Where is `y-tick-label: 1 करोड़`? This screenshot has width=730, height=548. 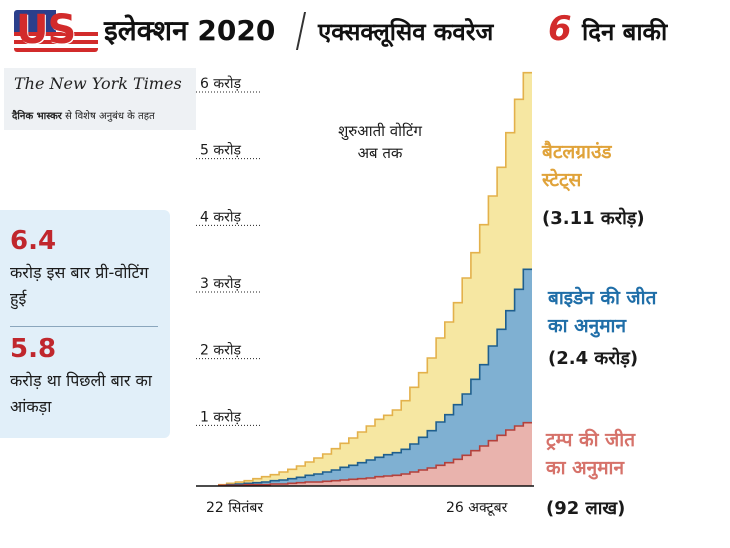 y-tick-label: 1 करोड़ is located at coordinates (220, 416).